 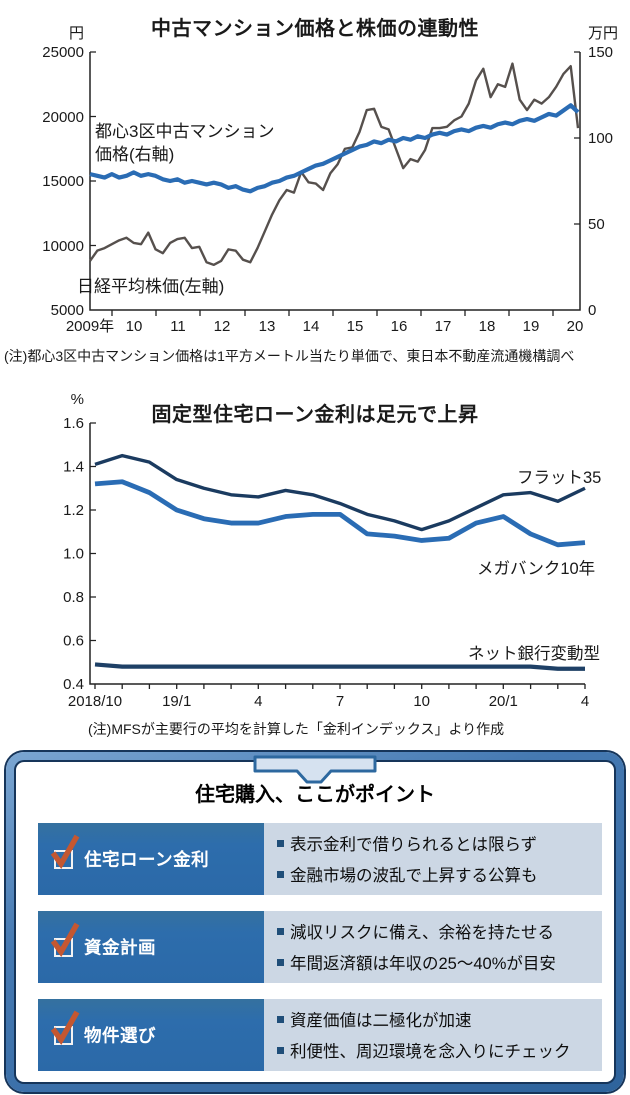 What do you see at coordinates (90, 326) in the screenshot?
I see `chart1-xtick: 2009年` at bounding box center [90, 326].